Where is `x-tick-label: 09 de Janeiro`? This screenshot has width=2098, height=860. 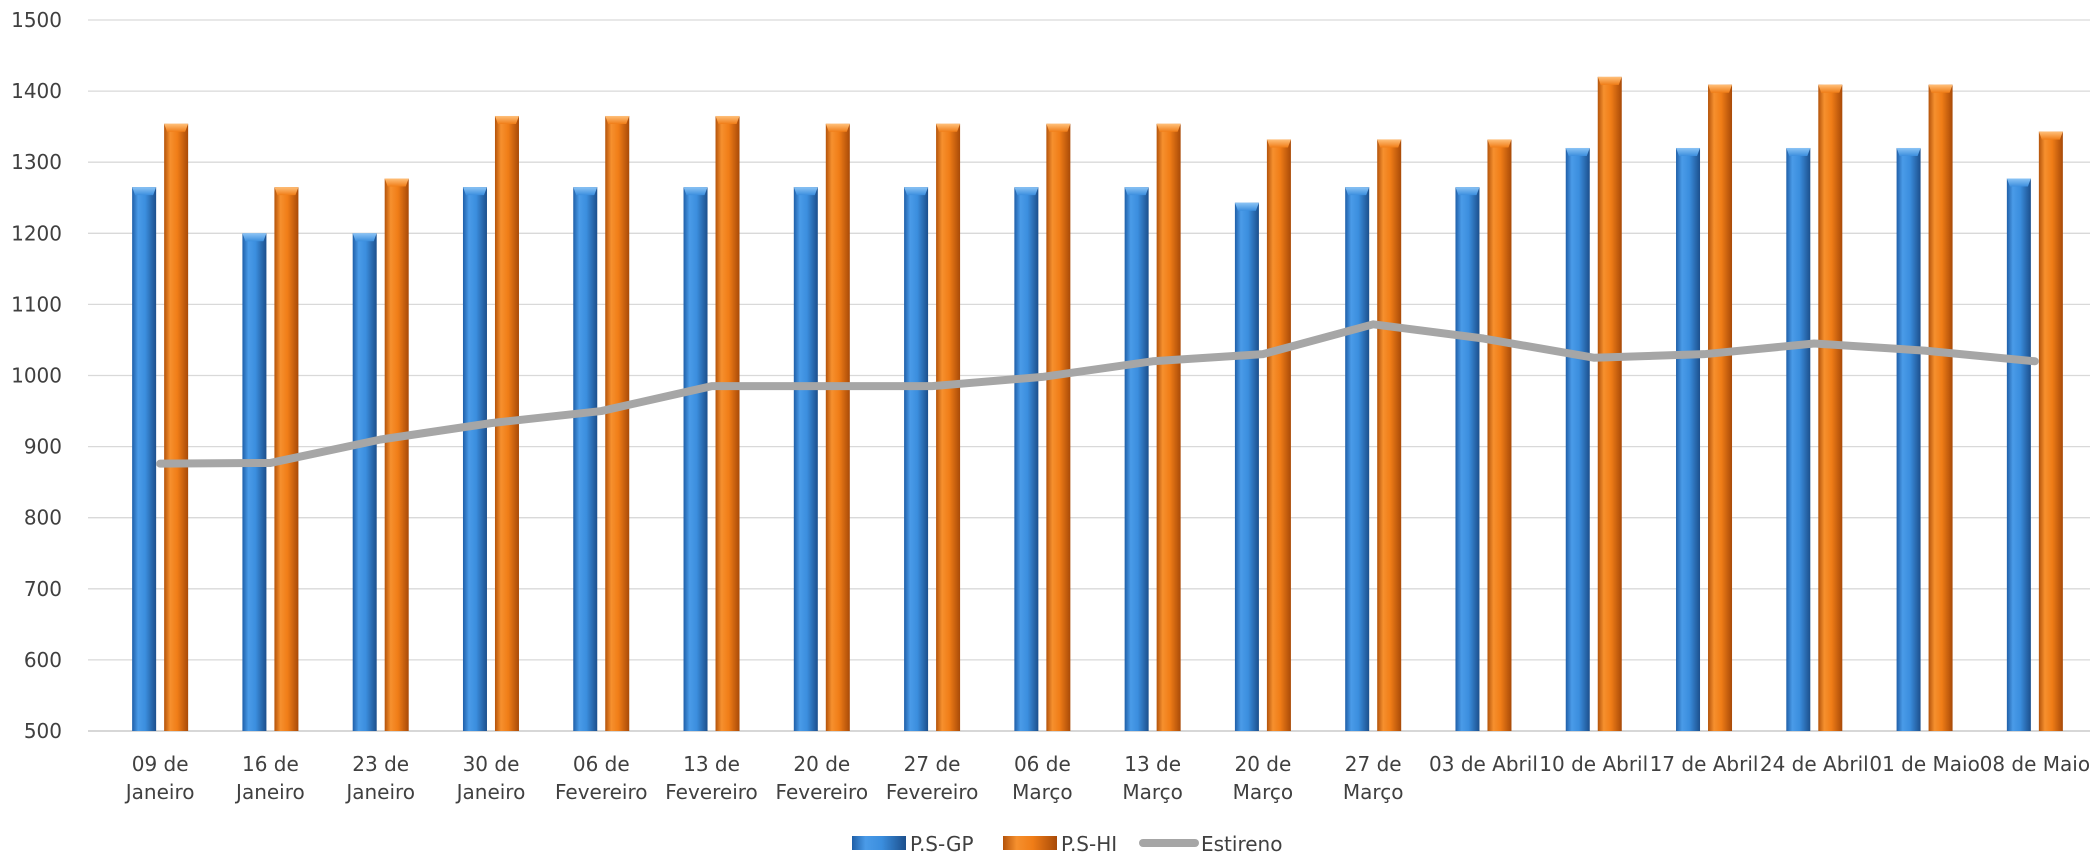
x-tick-label: 09 de Janeiro is located at coordinates (159, 778).